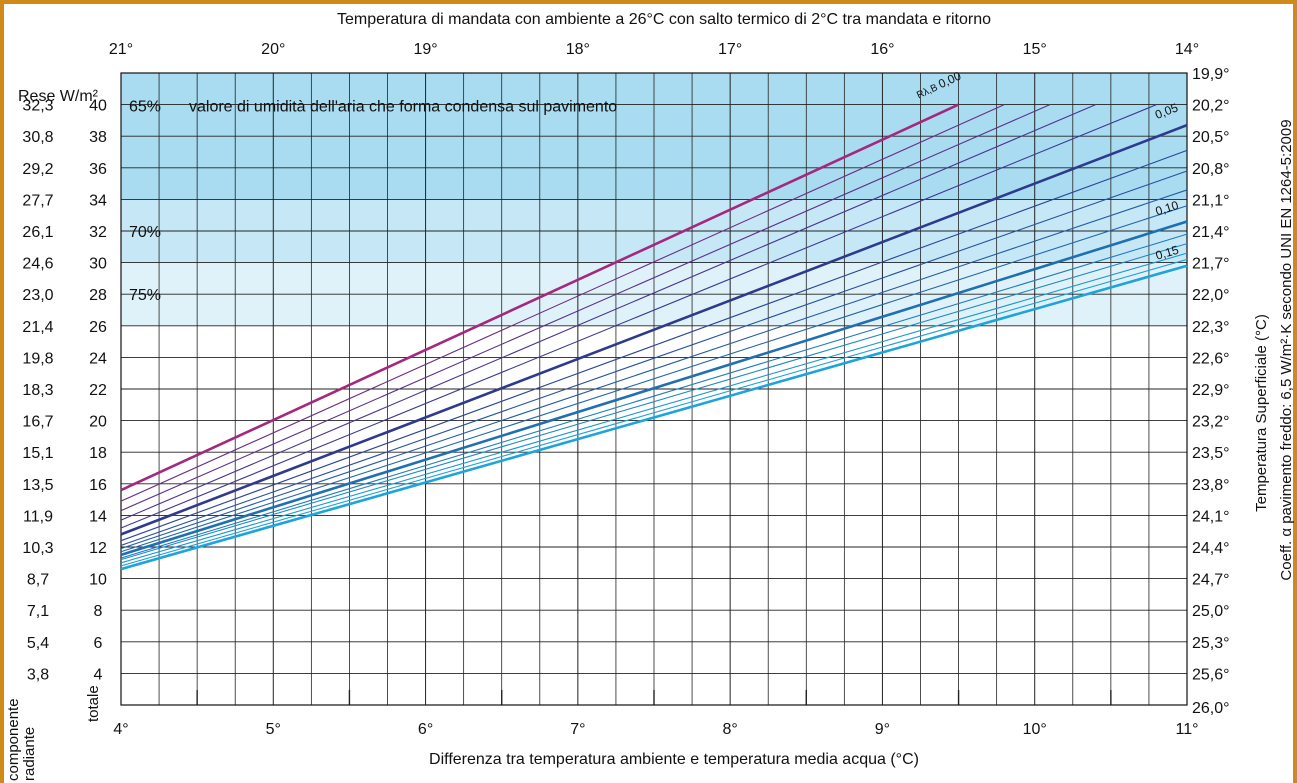 The width and height of the screenshot is (1297, 783). Describe the element at coordinates (37, 390) in the screenshot. I see `y-tick-radiant: 18,3` at that location.